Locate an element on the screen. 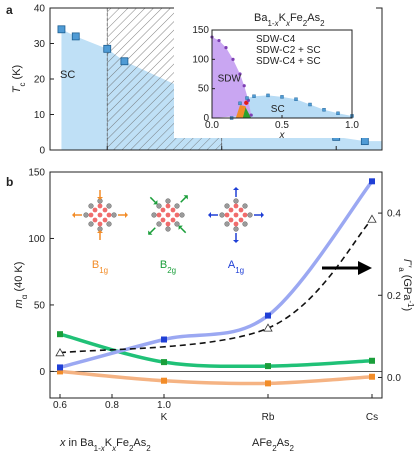 This screenshot has height=456, width=415. inset-legend-1: SDW-C2 + SC is located at coordinates (288, 50).